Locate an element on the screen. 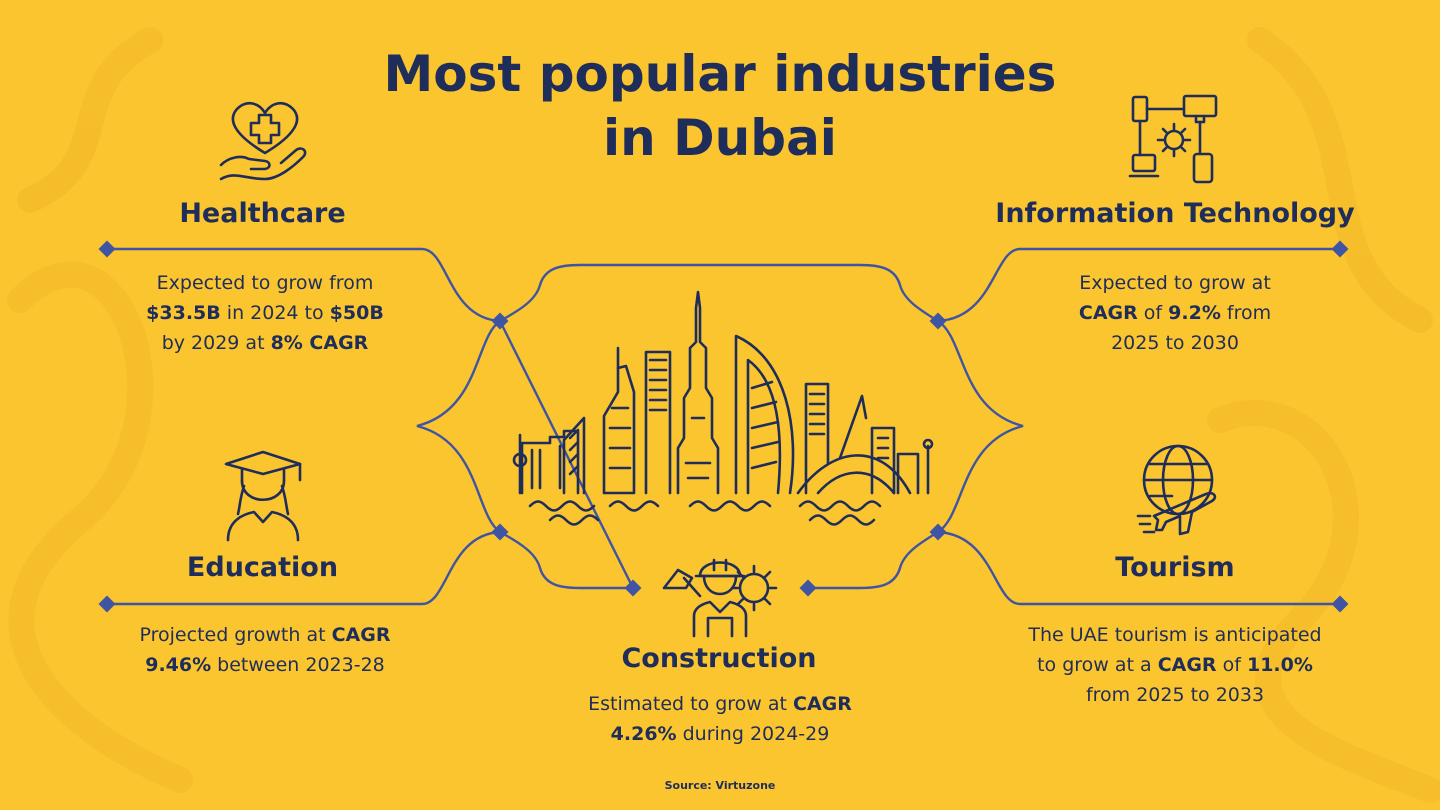 The height and width of the screenshot is (810, 1440). network-devices-gear-icon is located at coordinates (1173, 139).